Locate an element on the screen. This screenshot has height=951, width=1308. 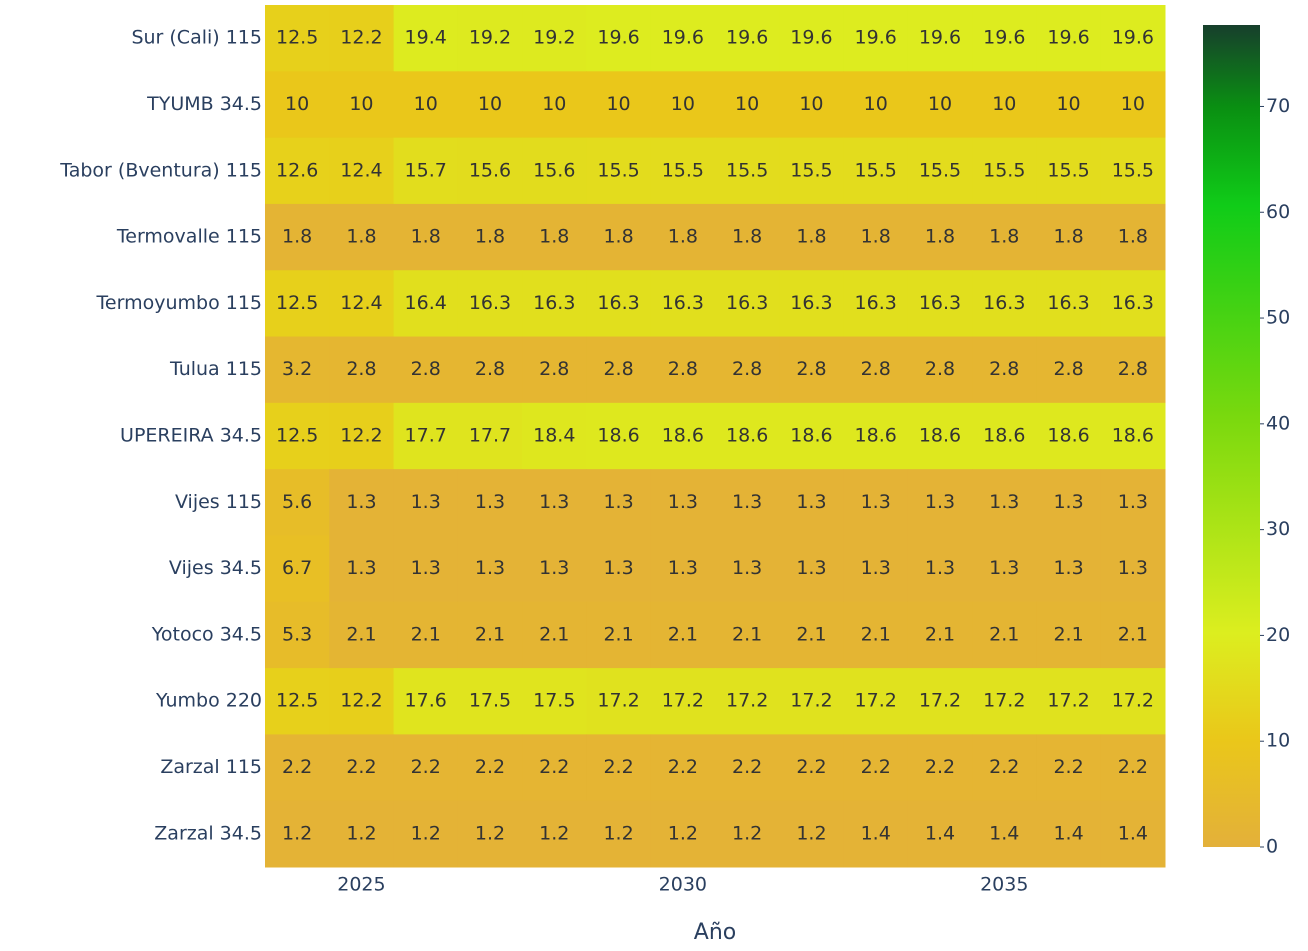
cell-label: 15.5 is located at coordinates (747, 170).